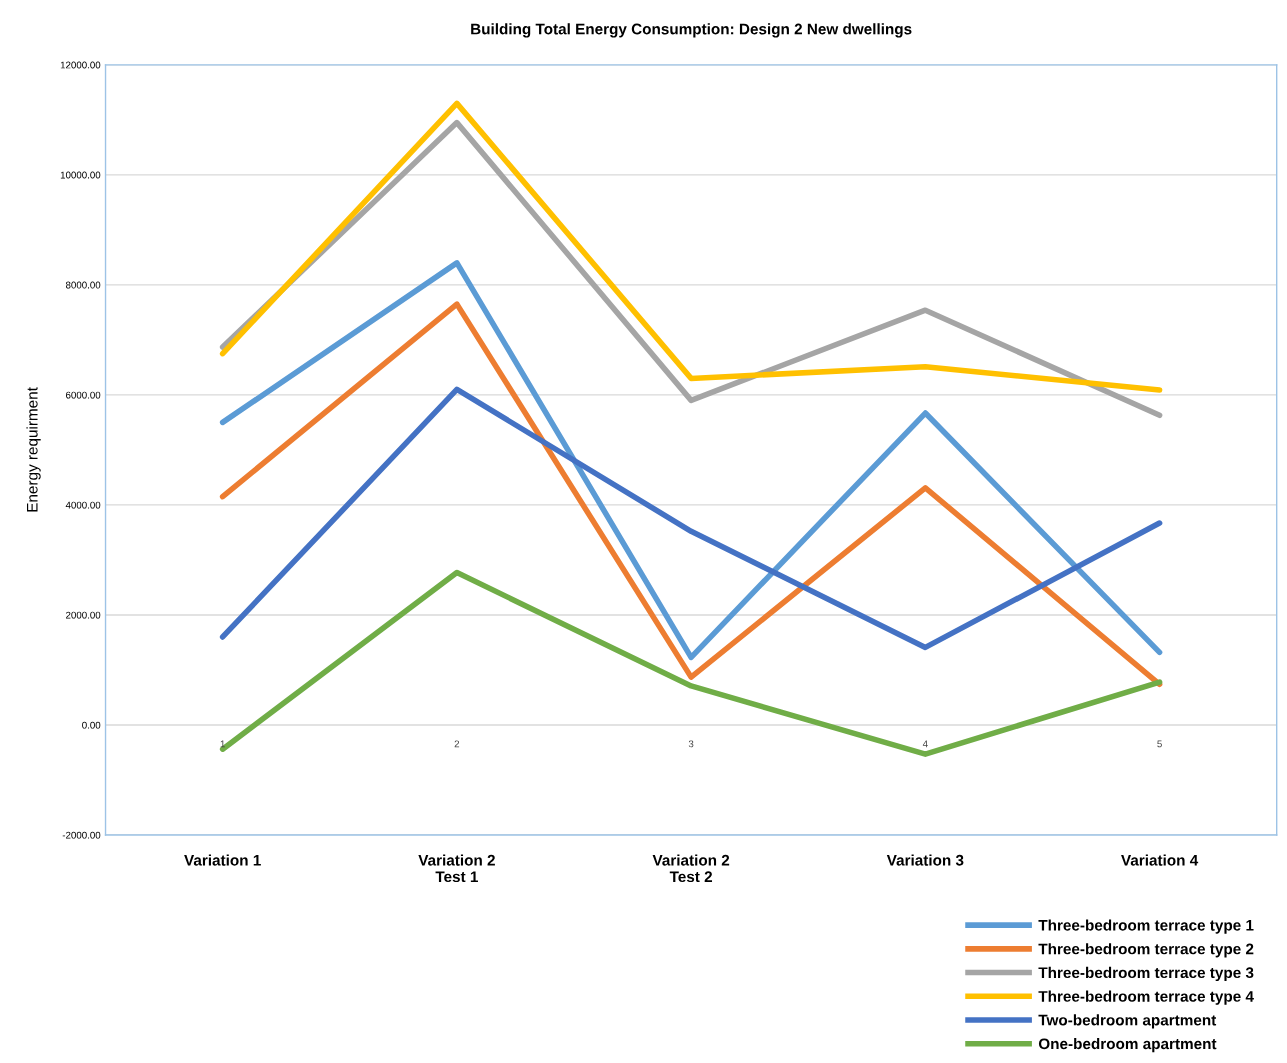  I want to click on legend-label: Three-bedroom terrace type 2, so click(1146, 950).